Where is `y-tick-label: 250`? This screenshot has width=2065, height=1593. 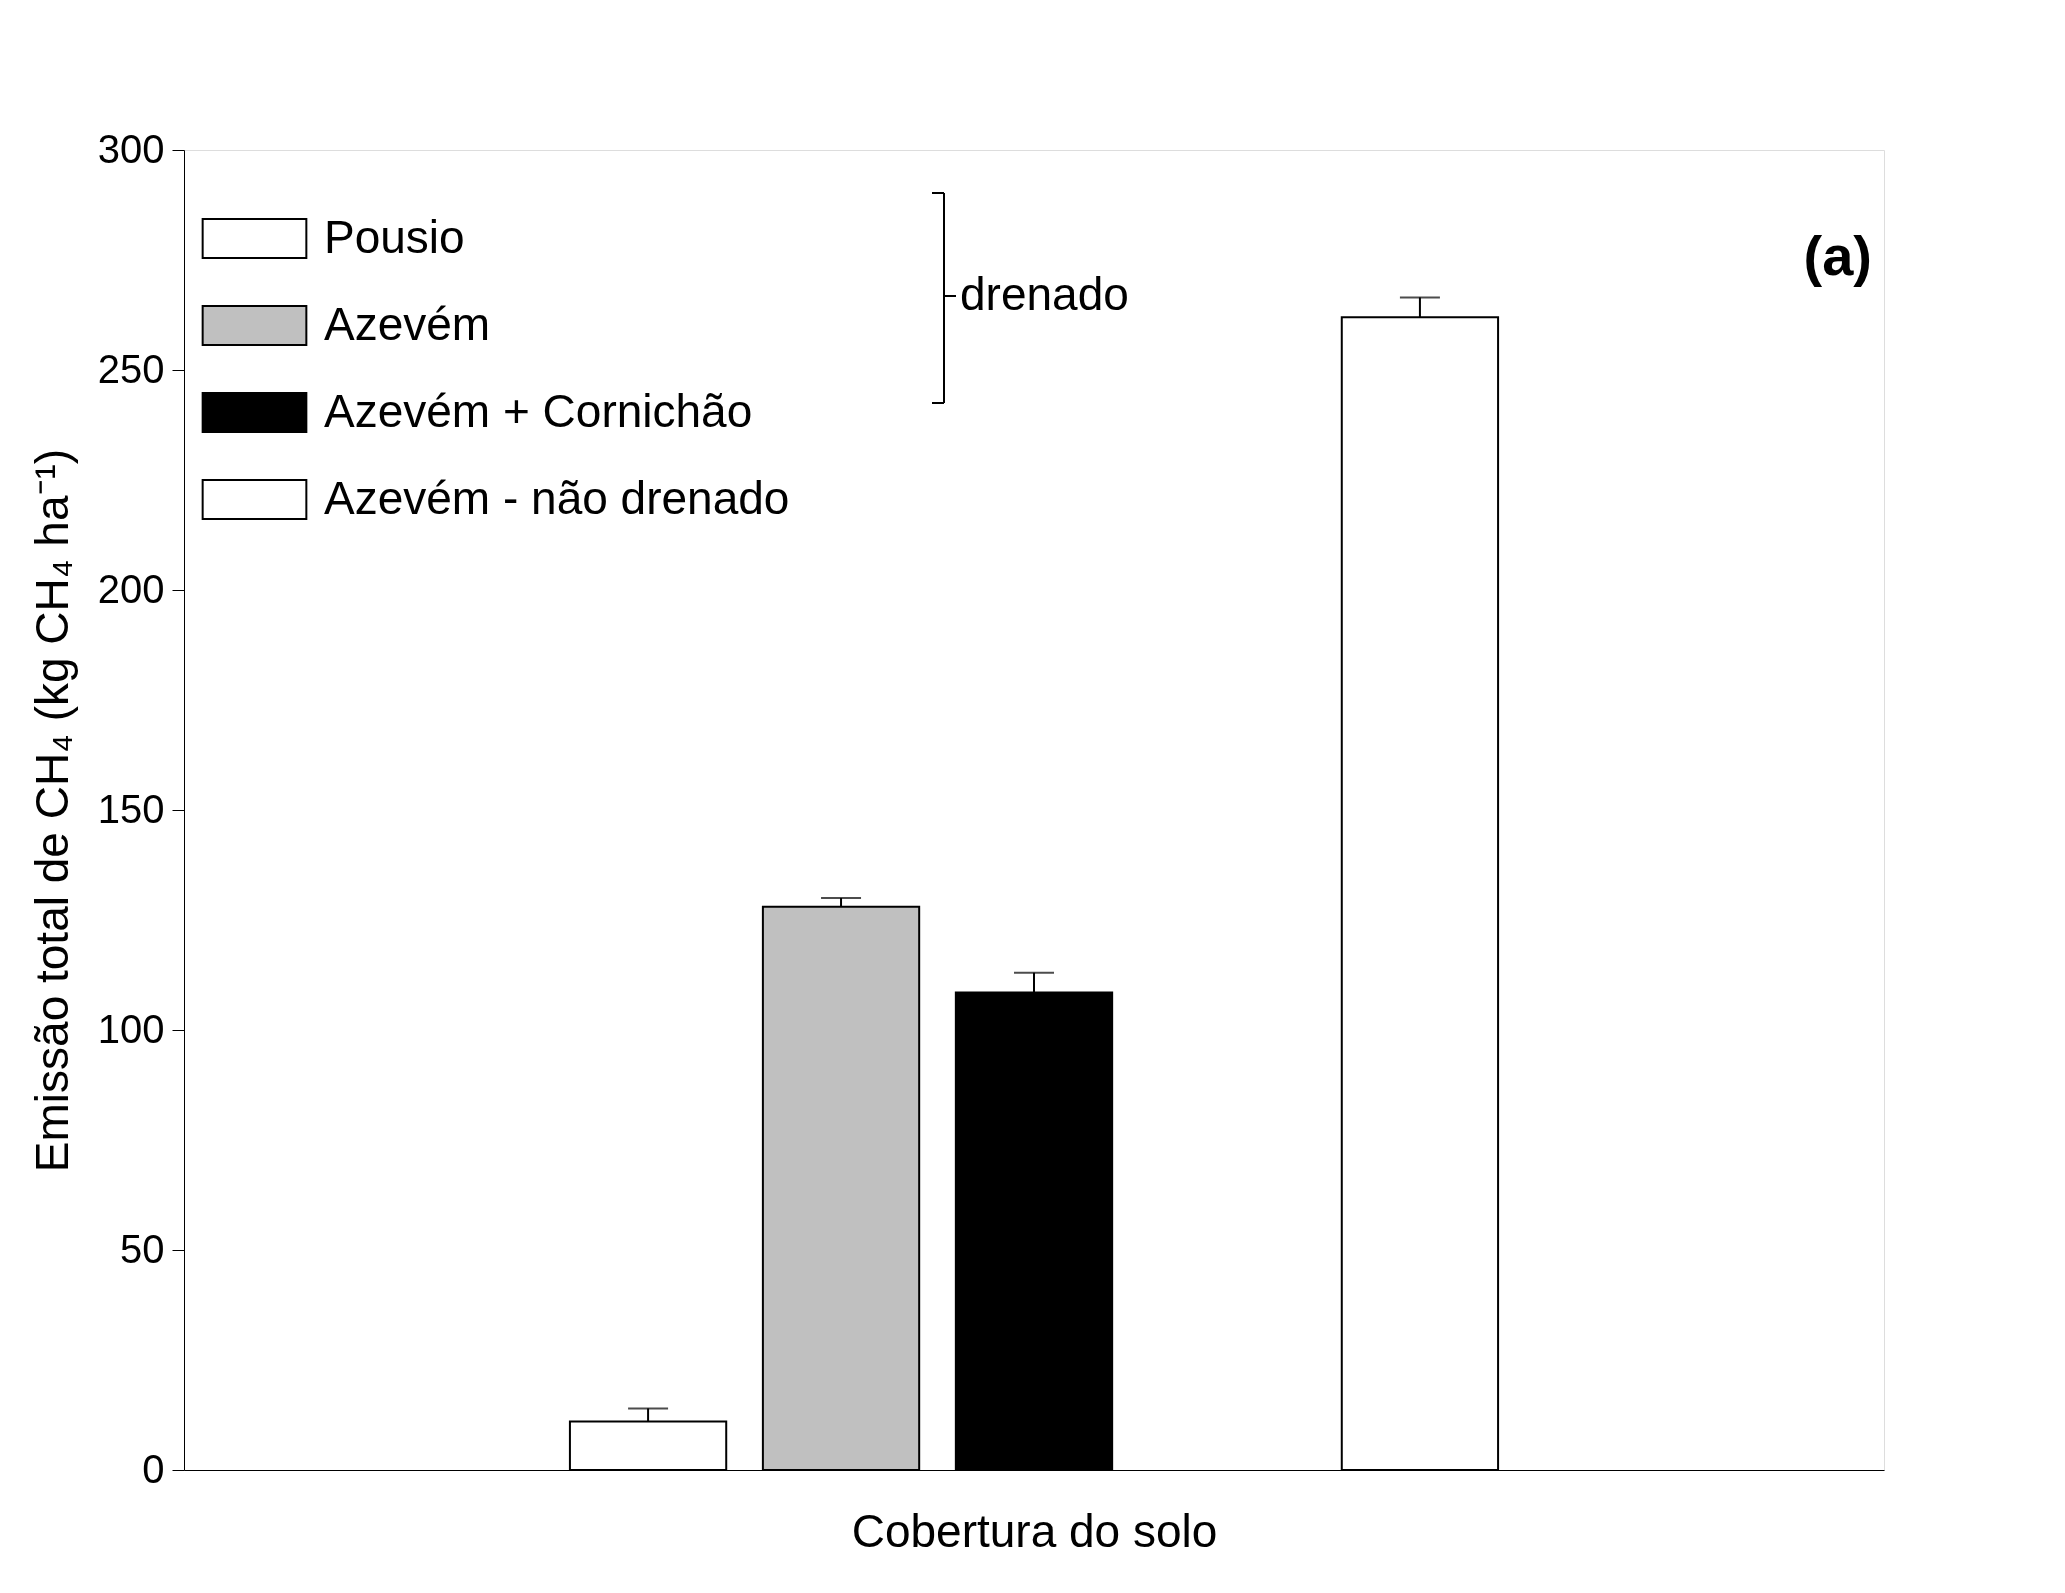 y-tick-label: 250 is located at coordinates (131, 368).